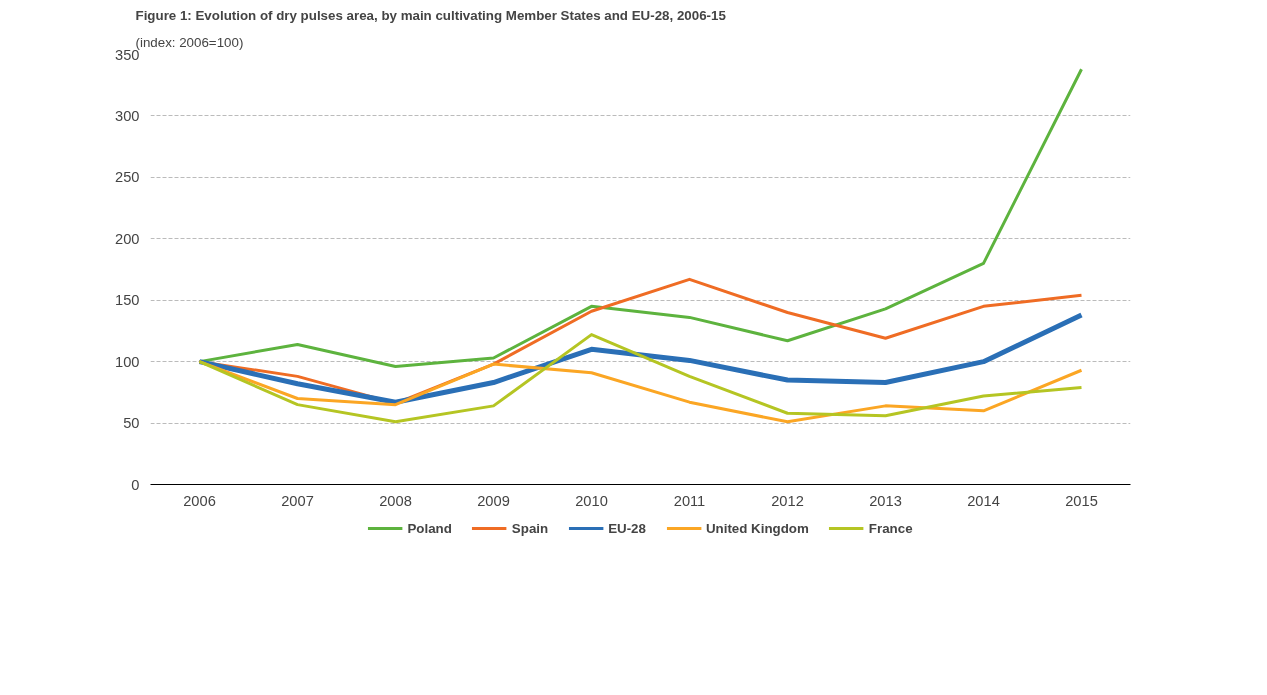 This screenshot has width=1267, height=695. Describe the element at coordinates (640, 378) in the screenshot. I see `line-series` at that location.